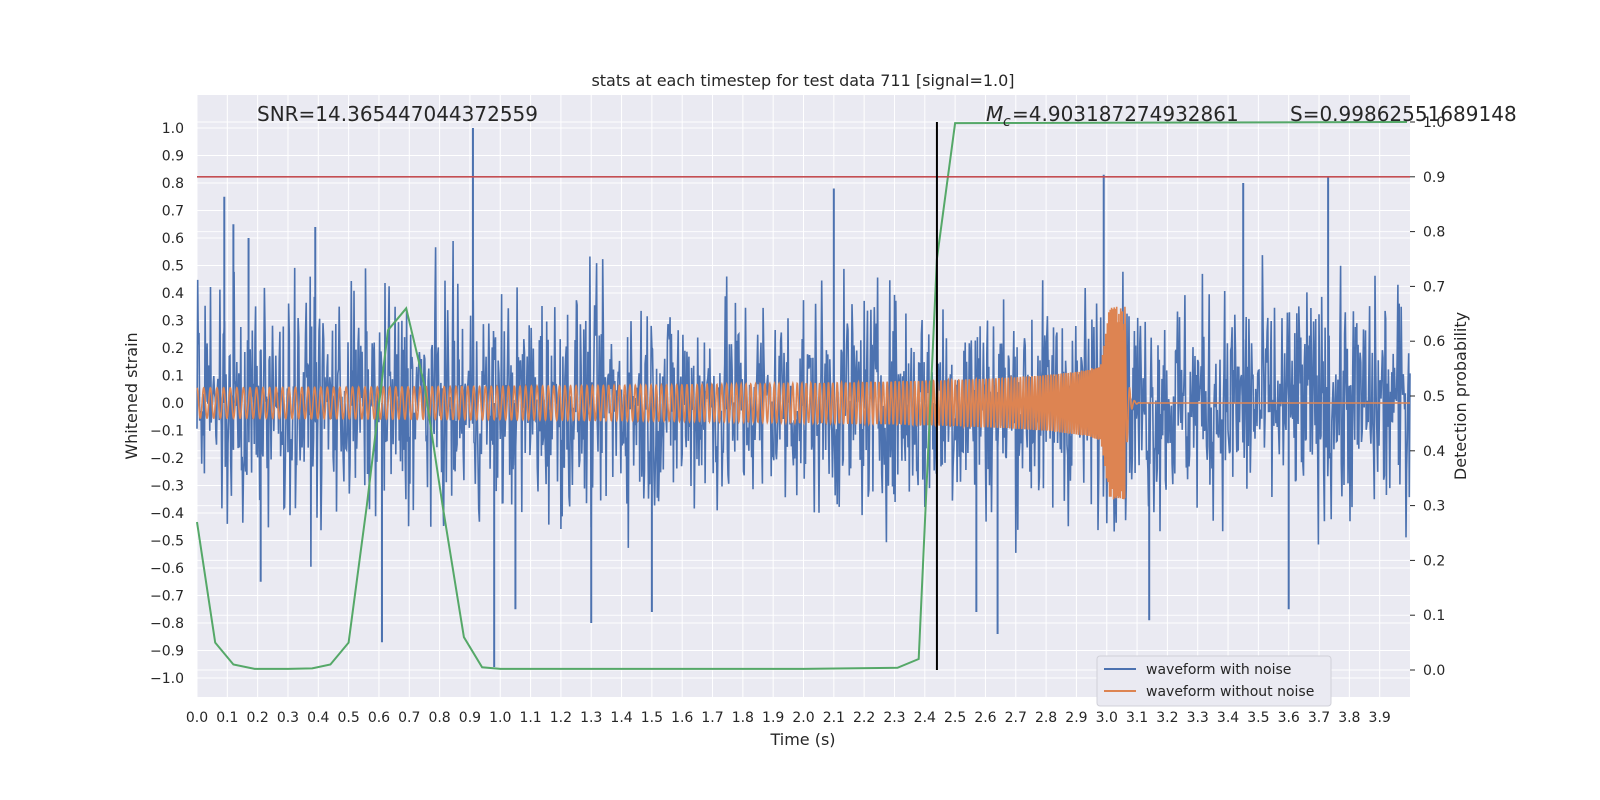 The height and width of the screenshot is (800, 1600). Describe the element at coordinates (227, 718) in the screenshot. I see `x-tick-label: 0.1` at that location.